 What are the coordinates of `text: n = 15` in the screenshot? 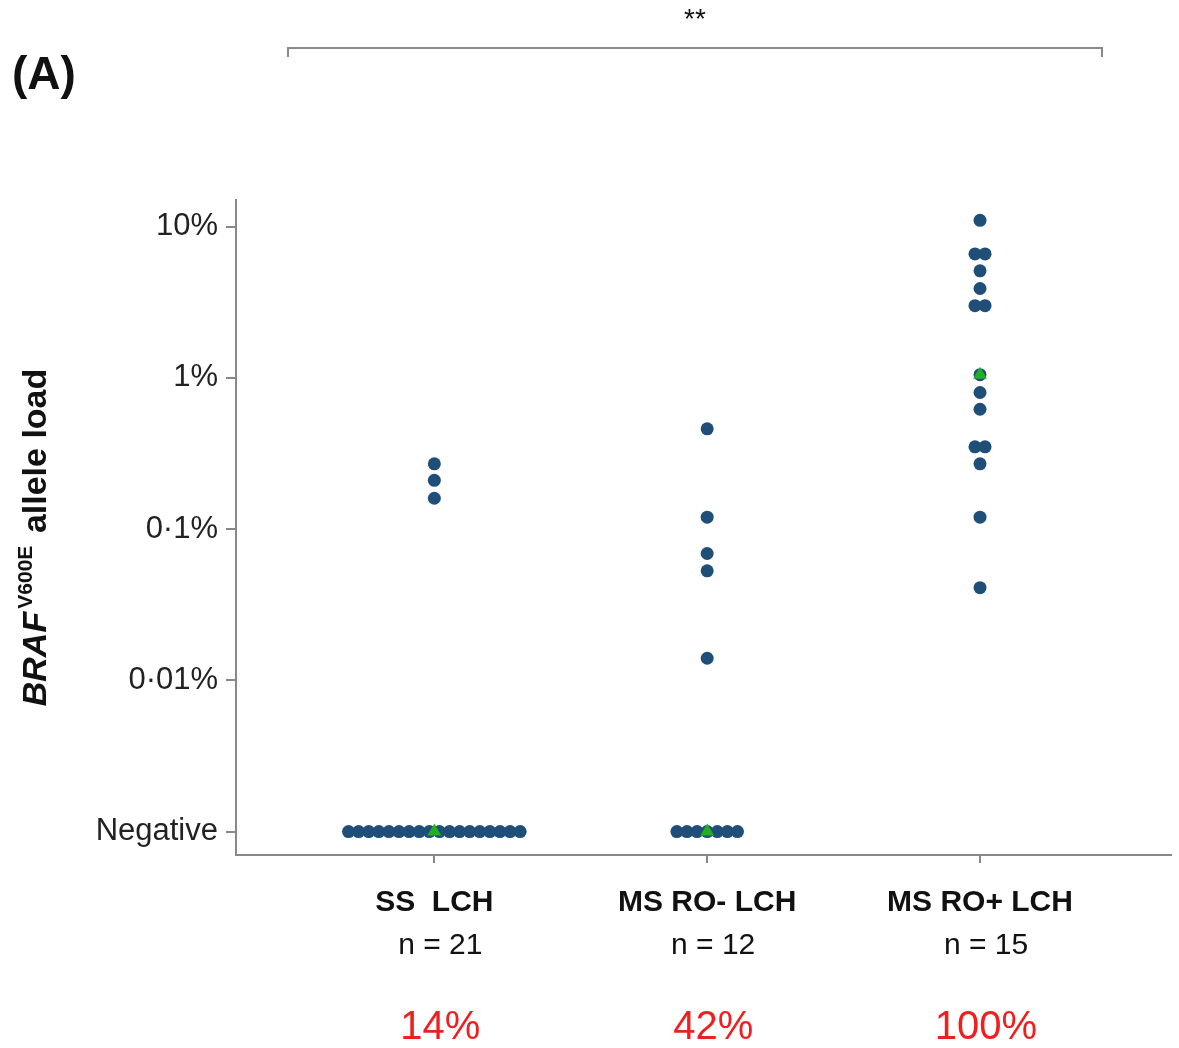 It's located at (986, 944).